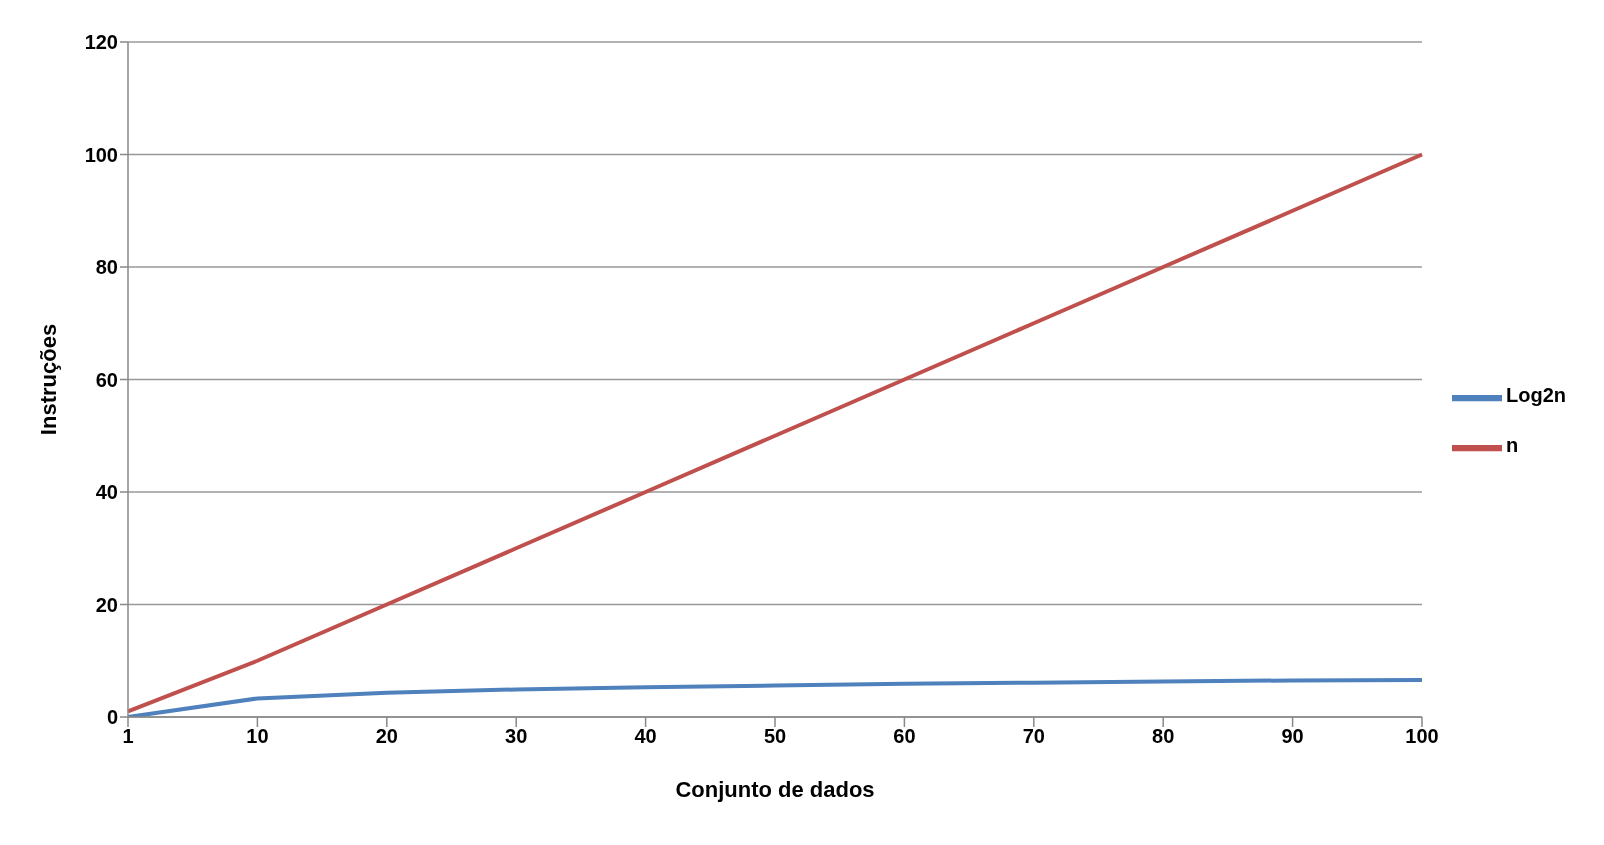 The width and height of the screenshot is (1604, 845). Describe the element at coordinates (48, 379) in the screenshot. I see `y-axis-title: Instruções` at that location.